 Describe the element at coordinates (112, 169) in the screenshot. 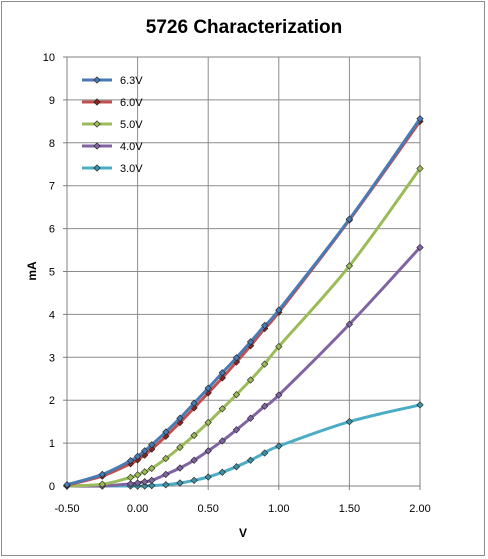

I see `legend-entry: 3.0V` at that location.